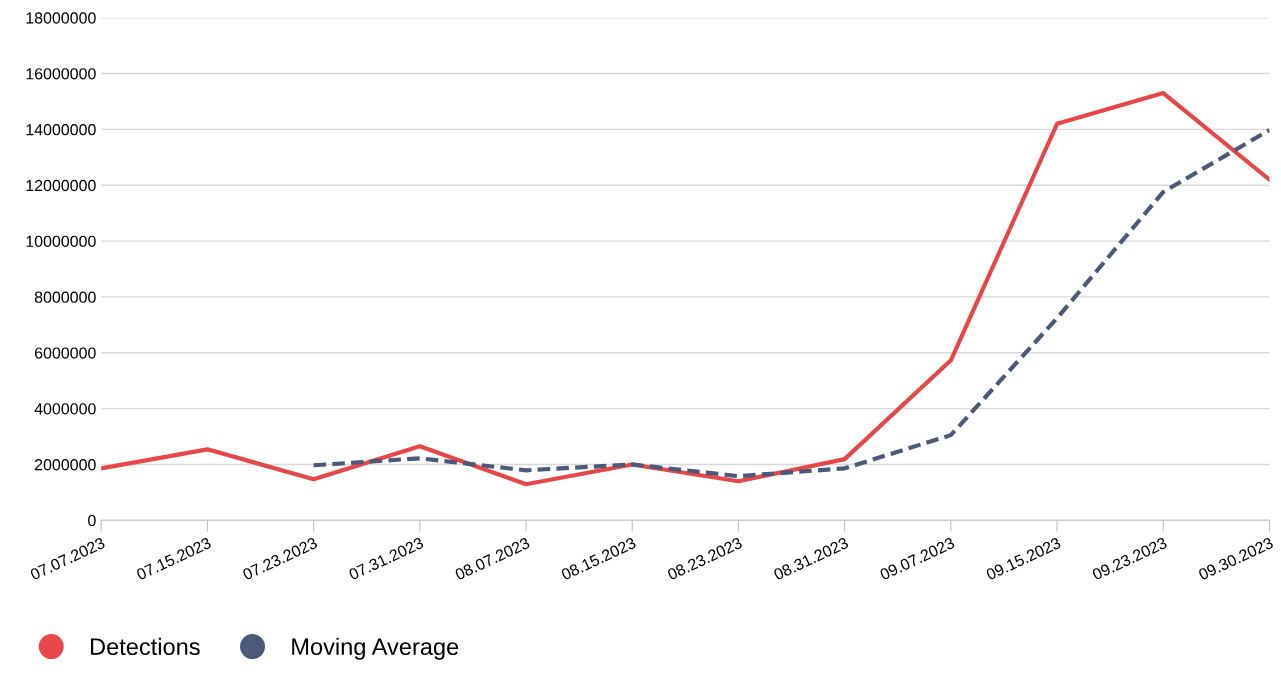 The height and width of the screenshot is (681, 1281). Describe the element at coordinates (65, 465) in the screenshot. I see `y-tick-label: 2000000` at that location.